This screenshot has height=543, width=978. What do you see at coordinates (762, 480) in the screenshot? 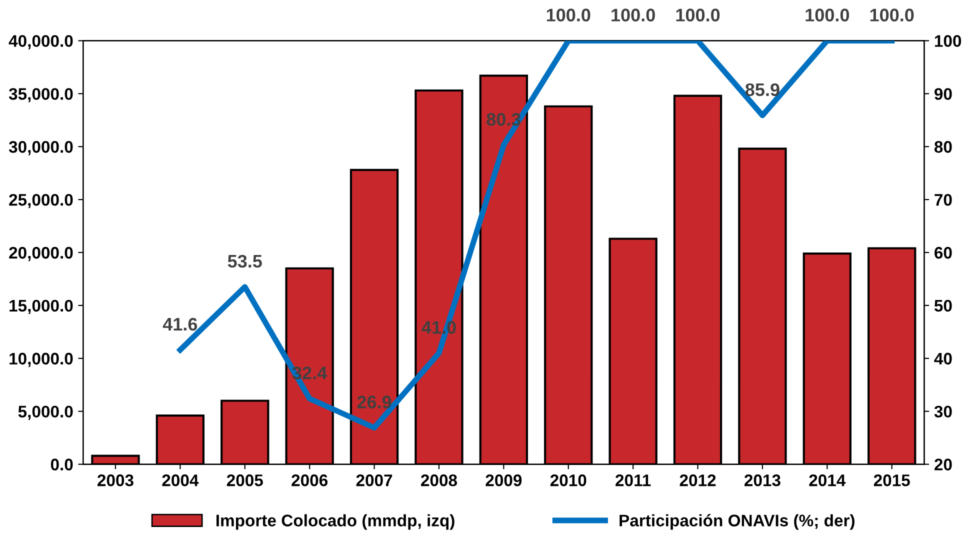
I see `x-tick-label: 2013` at bounding box center [762, 480].